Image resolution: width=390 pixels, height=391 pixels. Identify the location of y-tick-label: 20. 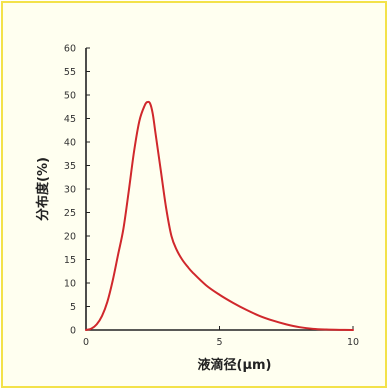
(70, 237).